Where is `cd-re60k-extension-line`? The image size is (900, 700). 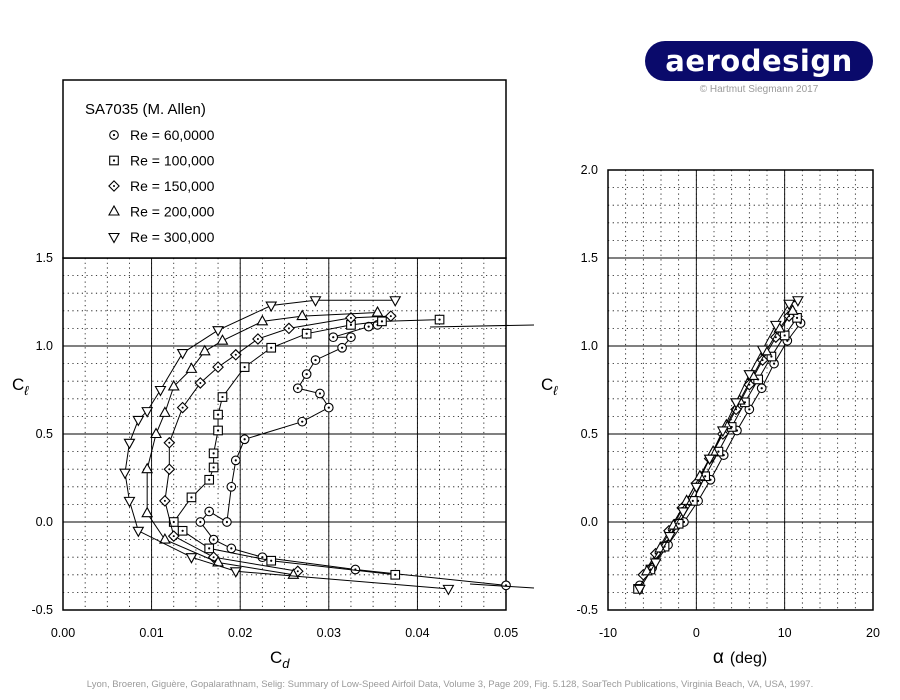
cd-re60k-extension-line is located at coordinates (502, 586).